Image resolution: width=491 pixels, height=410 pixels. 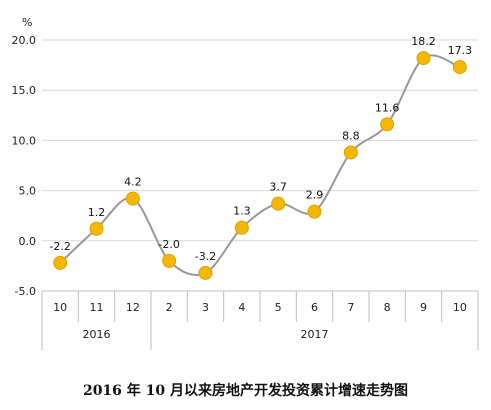 What do you see at coordinates (278, 307) in the screenshot?
I see `x-tick-label: 5` at bounding box center [278, 307].